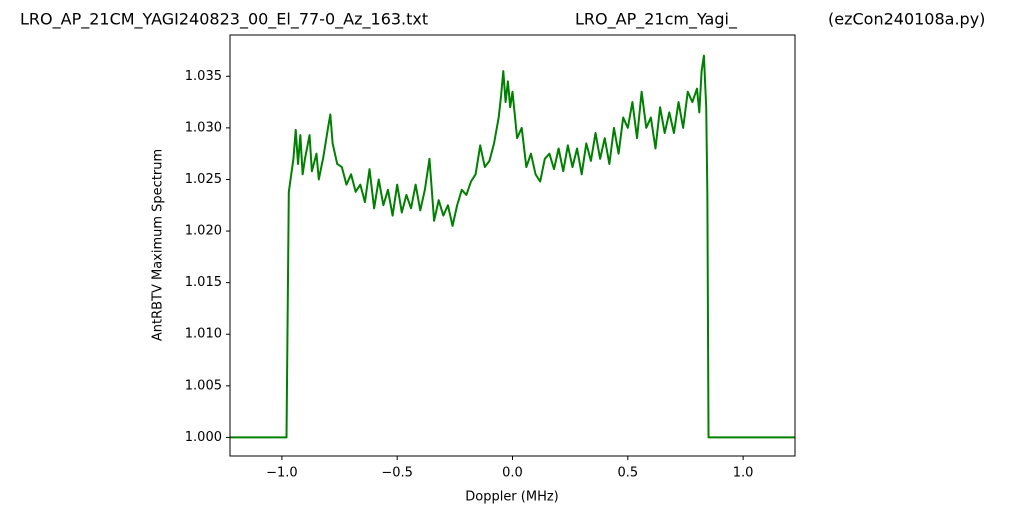 The height and width of the screenshot is (517, 1024). Describe the element at coordinates (282, 473) in the screenshot. I see `x-tick-label: −1.0` at that location.